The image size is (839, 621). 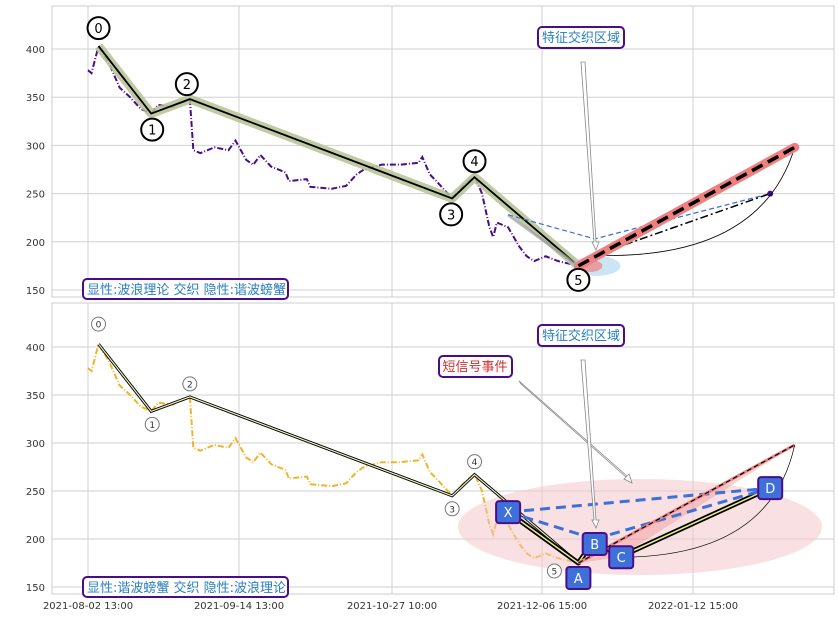 I want to click on signal-annotation-box, so click(x=475, y=366).